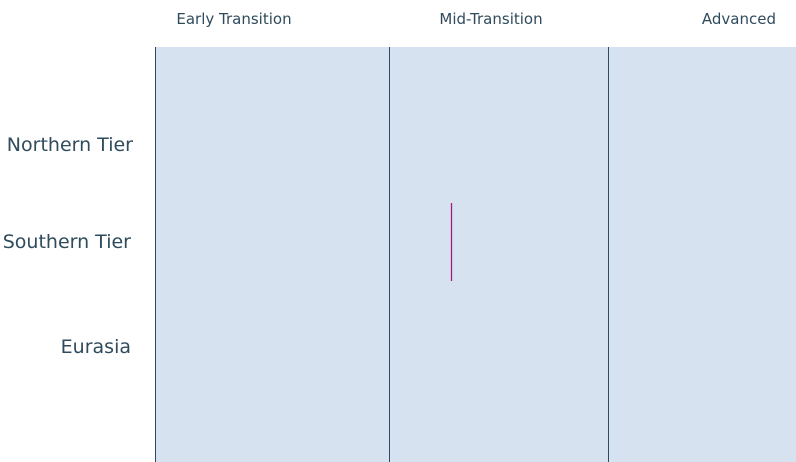 The image size is (796, 462). Describe the element at coordinates (490, 19) in the screenshot. I see `column-label: Mid-Transition` at that location.